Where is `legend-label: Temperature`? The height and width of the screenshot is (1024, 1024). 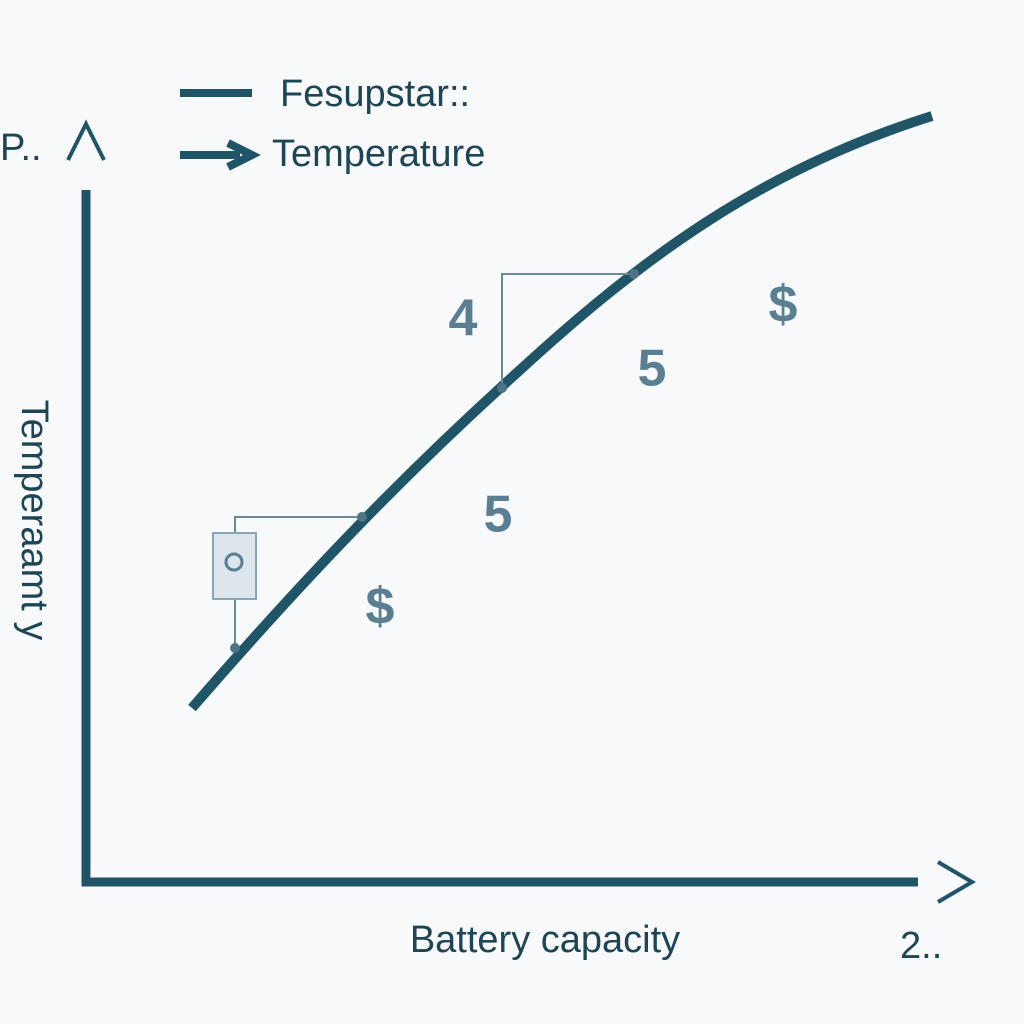
legend-label: Temperature is located at coordinates (378, 154).